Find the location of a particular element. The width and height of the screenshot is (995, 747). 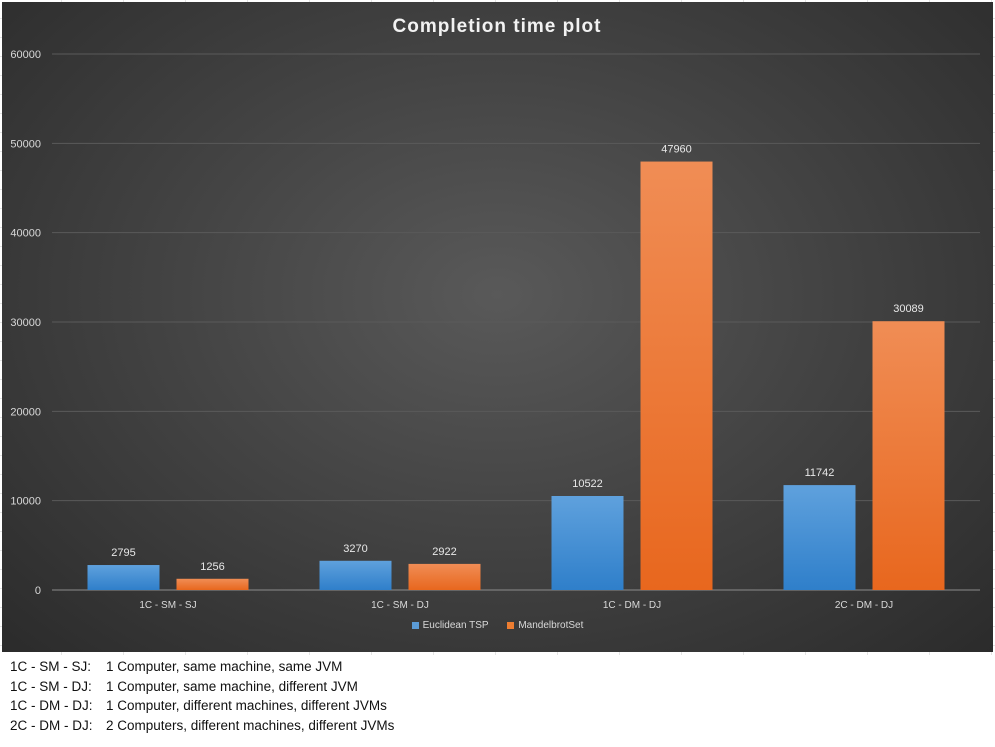

x-tick-label: 1C - SM - SJ is located at coordinates (167, 605).